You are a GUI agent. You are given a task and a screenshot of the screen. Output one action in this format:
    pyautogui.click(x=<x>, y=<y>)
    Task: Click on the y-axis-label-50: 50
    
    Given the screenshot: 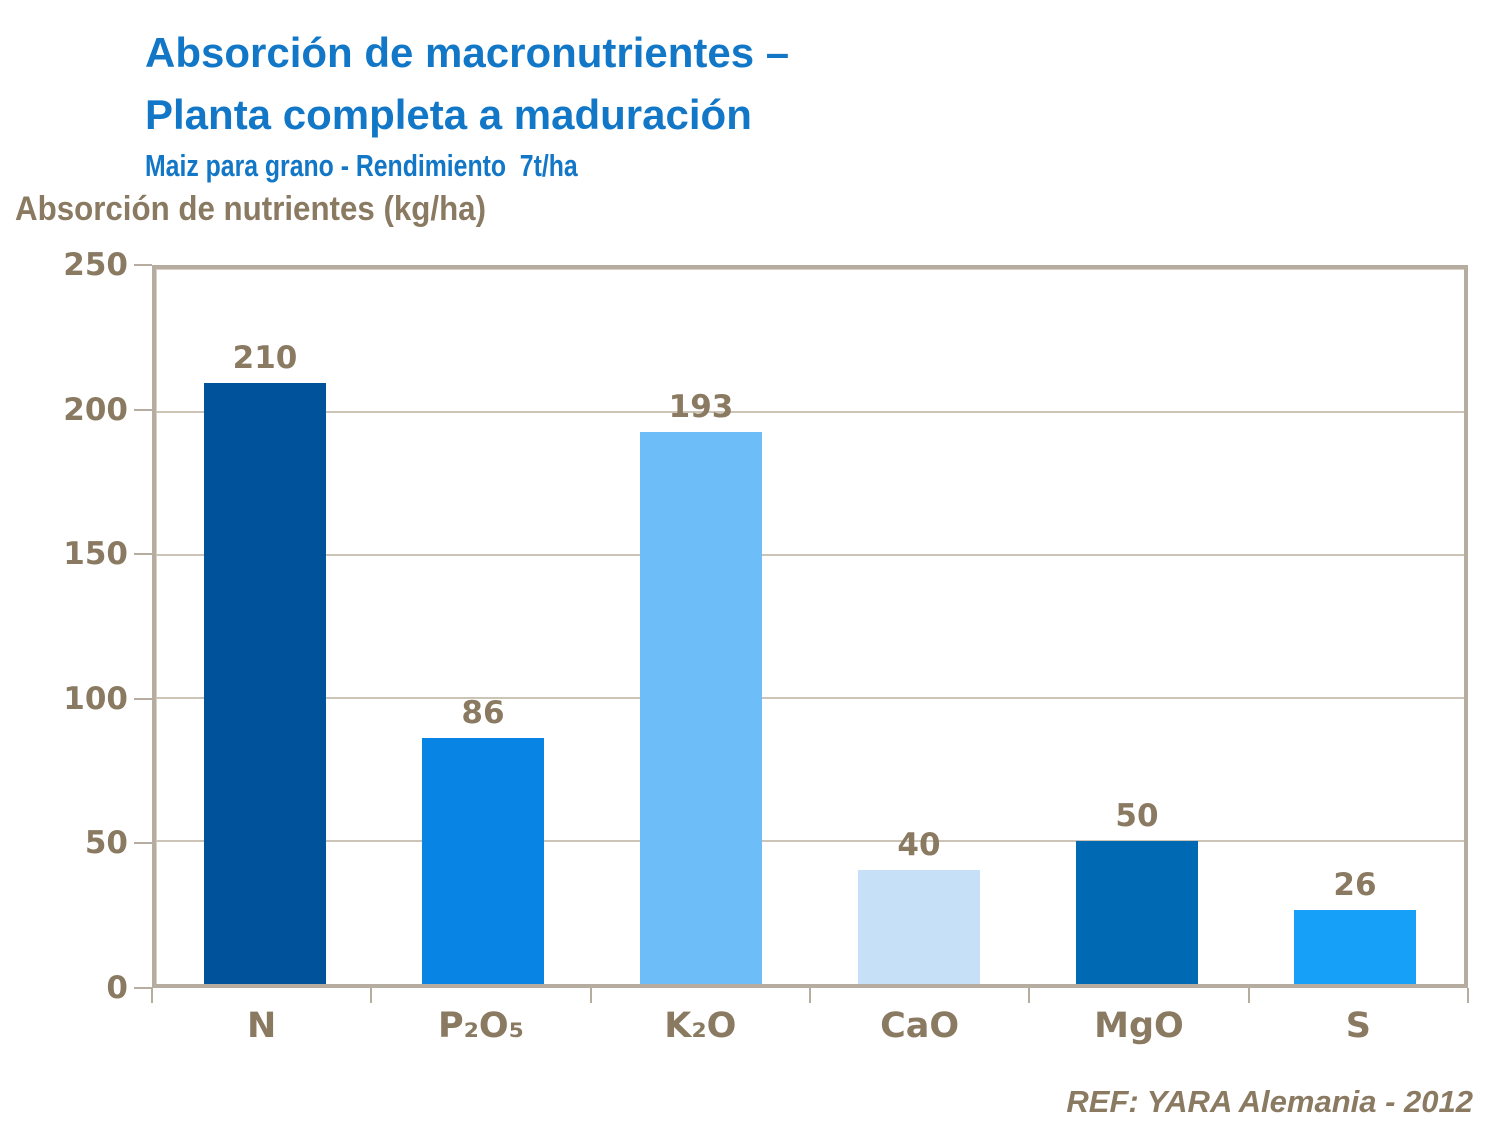 What is the action you would take?
    pyautogui.click(x=106, y=843)
    